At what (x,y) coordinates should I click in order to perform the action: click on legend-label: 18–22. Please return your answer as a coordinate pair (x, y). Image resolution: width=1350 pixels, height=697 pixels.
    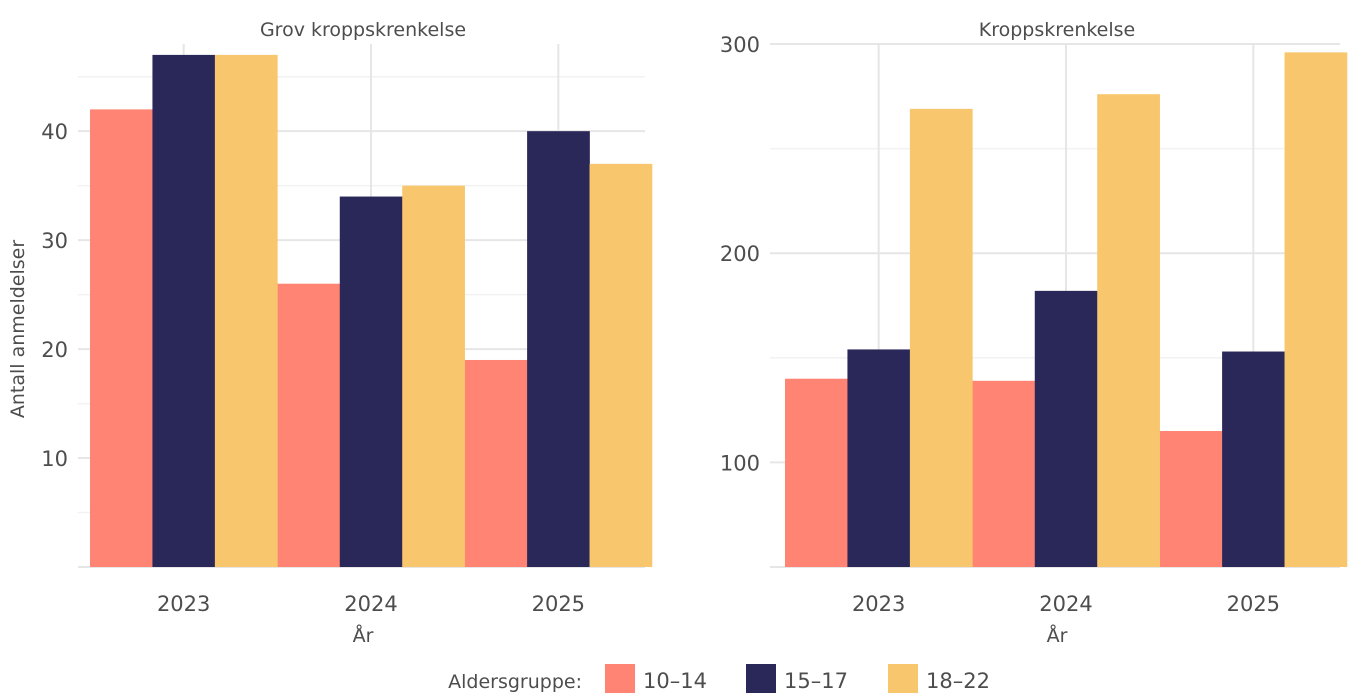
    Looking at the image, I should click on (958, 681).